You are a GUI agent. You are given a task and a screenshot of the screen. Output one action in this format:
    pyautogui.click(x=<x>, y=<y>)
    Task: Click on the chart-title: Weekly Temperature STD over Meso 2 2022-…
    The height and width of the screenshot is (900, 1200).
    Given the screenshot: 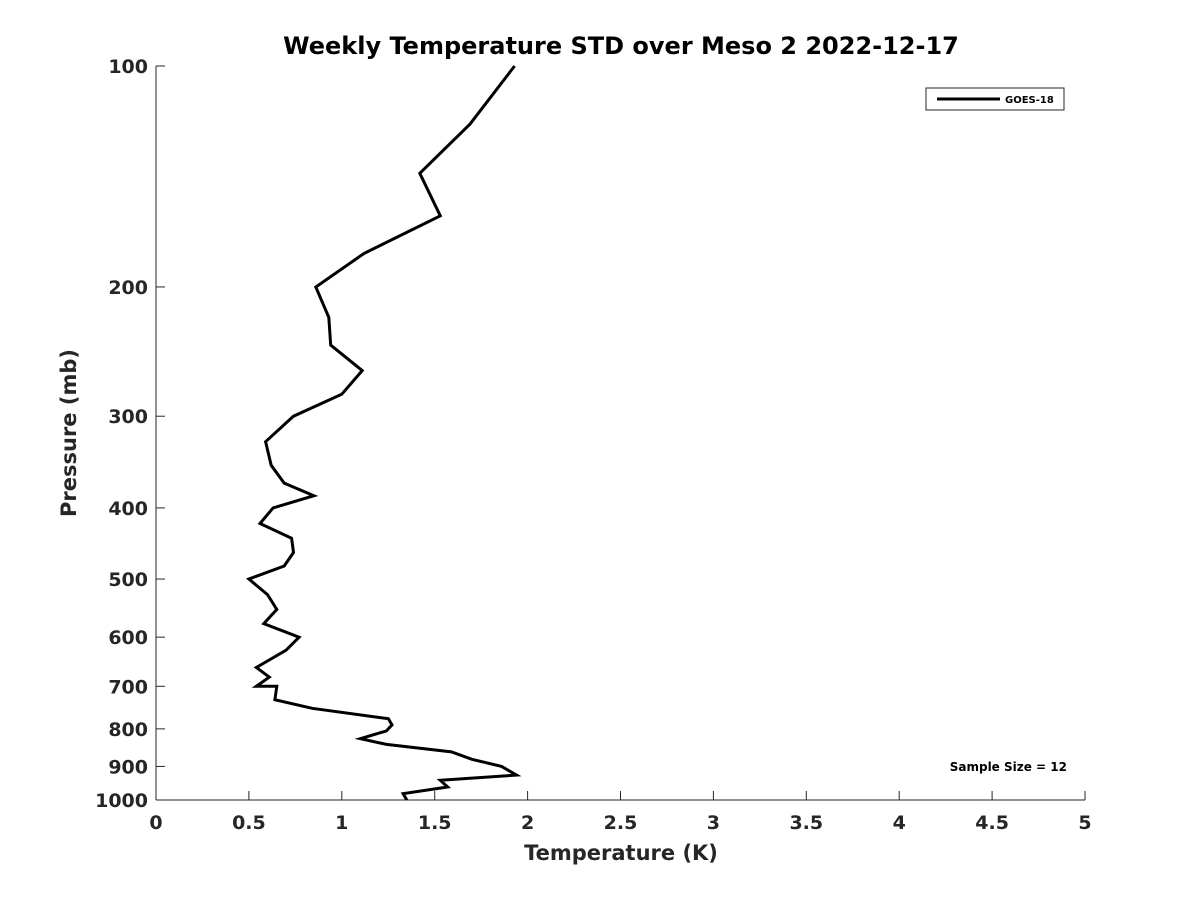 What is the action you would take?
    pyautogui.click(x=621, y=46)
    